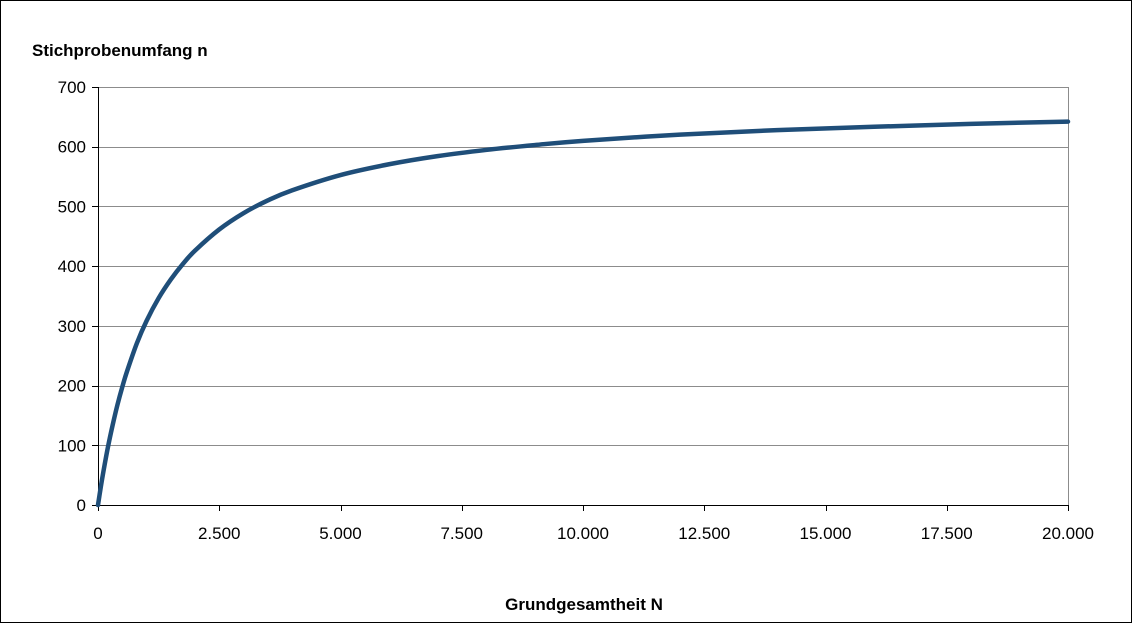  What do you see at coordinates (81, 505) in the screenshot?
I see `y-tick-label: 0` at bounding box center [81, 505].